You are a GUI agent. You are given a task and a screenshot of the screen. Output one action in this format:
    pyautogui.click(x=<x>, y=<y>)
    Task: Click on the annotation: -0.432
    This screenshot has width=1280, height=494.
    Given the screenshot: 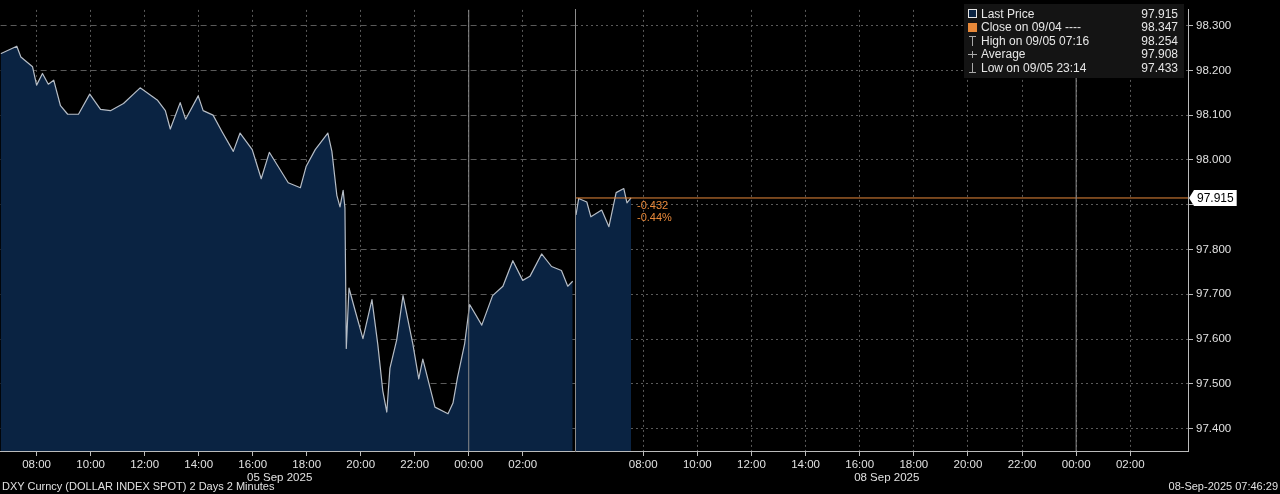 What is the action you would take?
    pyautogui.click(x=653, y=204)
    